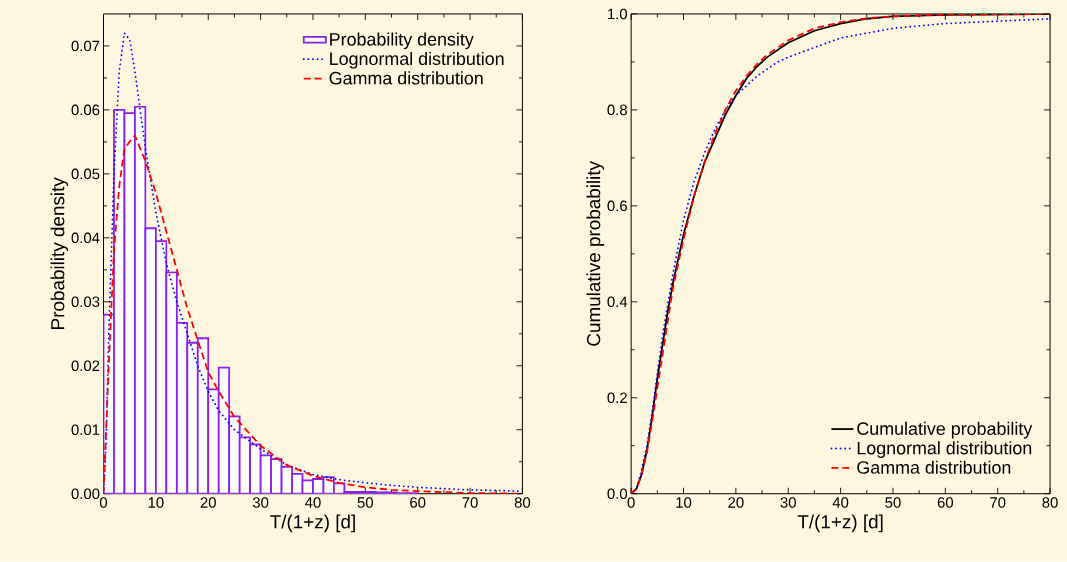 This screenshot has height=562, width=1067. I want to click on y-tick-label: 0.2, so click(617, 398).